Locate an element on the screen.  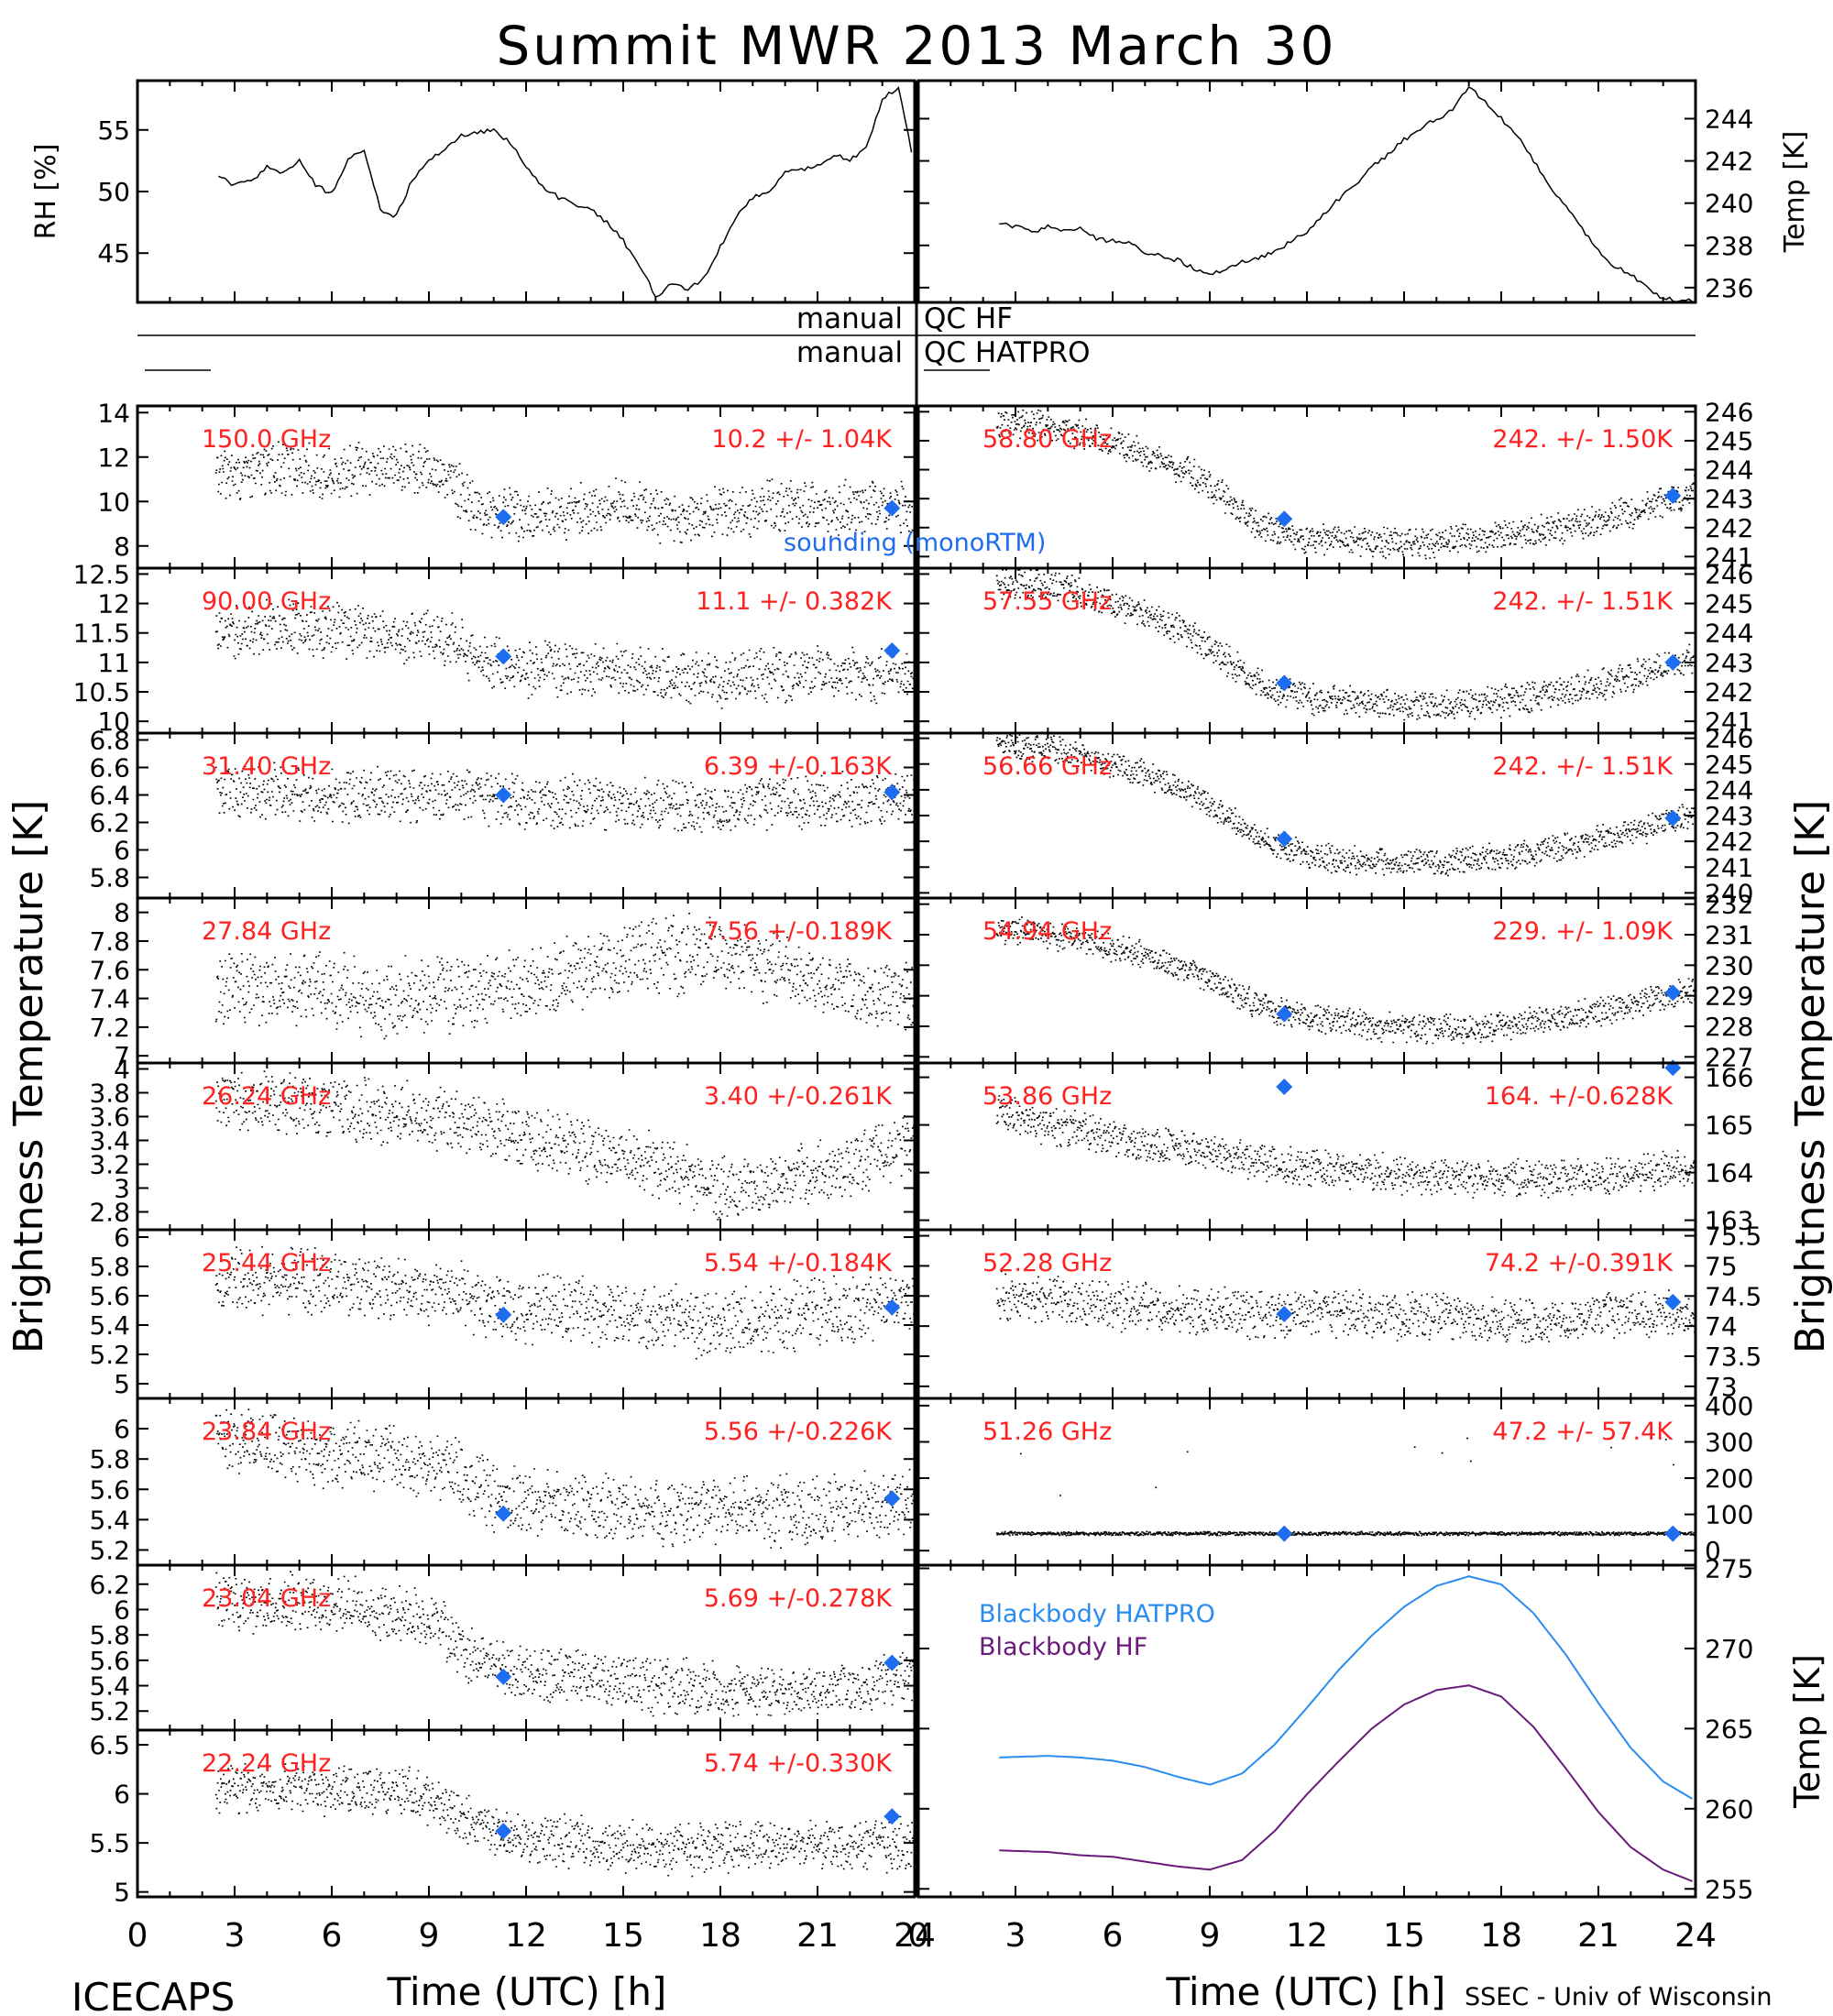
y-tick-label: 7.4 is located at coordinates (109, 999).